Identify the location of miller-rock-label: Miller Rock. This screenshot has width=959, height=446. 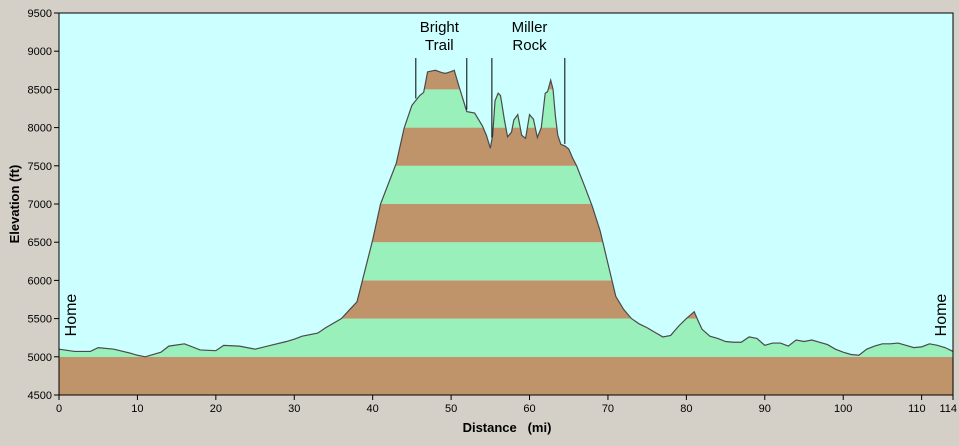
(530, 36).